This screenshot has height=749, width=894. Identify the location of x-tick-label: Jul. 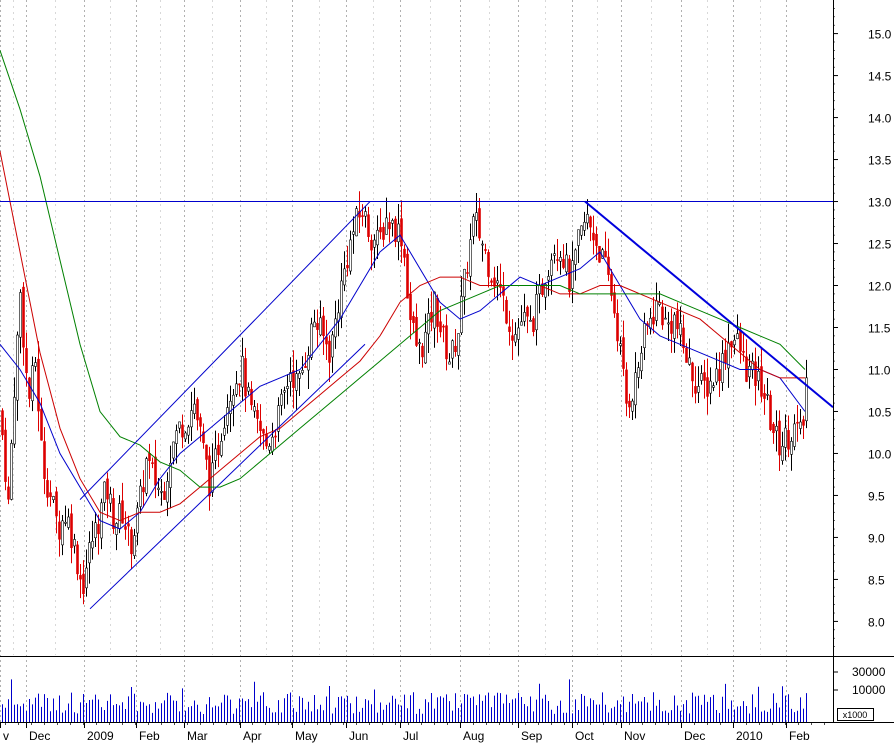
(410, 736).